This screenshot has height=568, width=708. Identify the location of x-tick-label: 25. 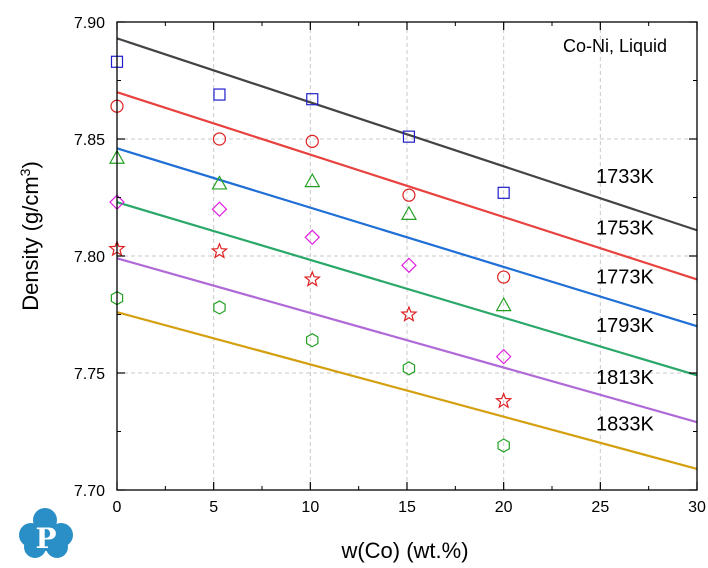
(600, 507).